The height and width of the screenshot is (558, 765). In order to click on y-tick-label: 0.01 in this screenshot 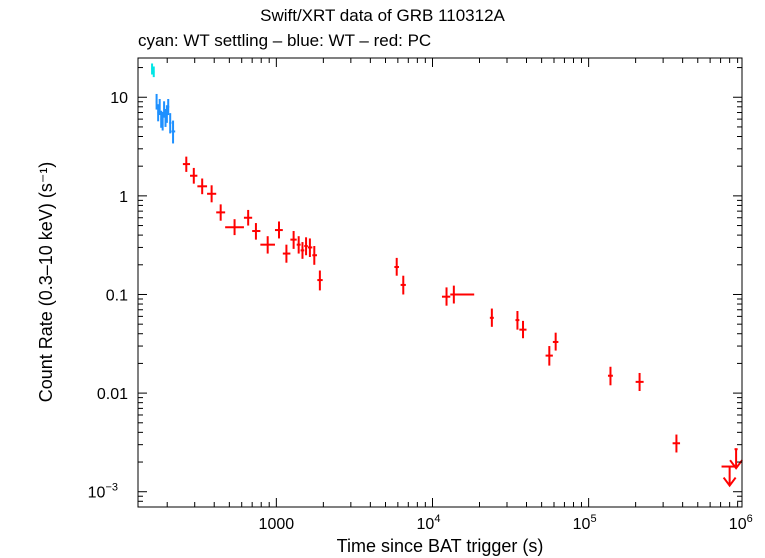, I will do `click(112, 394)`.